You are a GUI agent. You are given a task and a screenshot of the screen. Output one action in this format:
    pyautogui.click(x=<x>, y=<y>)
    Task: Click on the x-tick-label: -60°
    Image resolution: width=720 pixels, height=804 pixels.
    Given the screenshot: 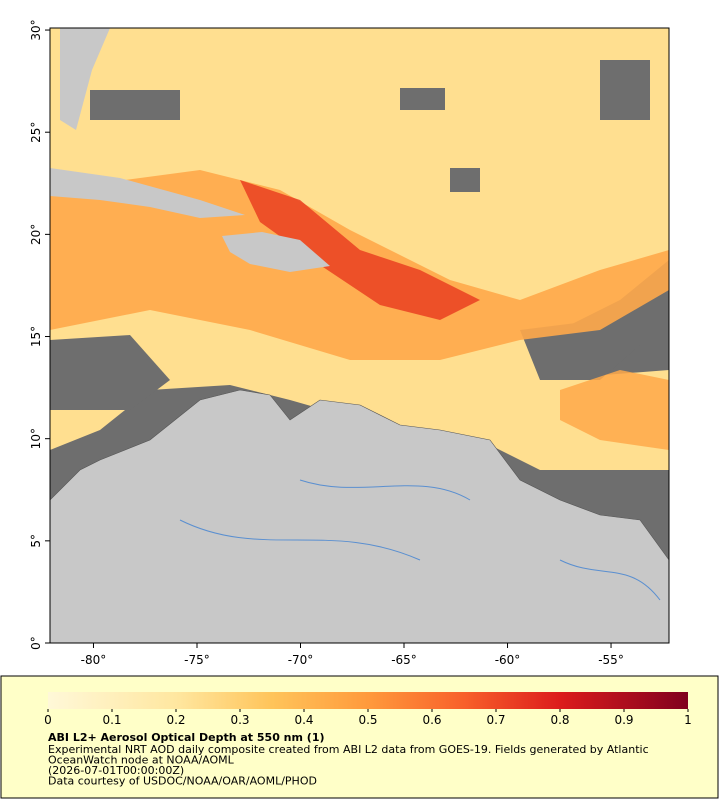 What is the action you would take?
    pyautogui.click(x=508, y=660)
    